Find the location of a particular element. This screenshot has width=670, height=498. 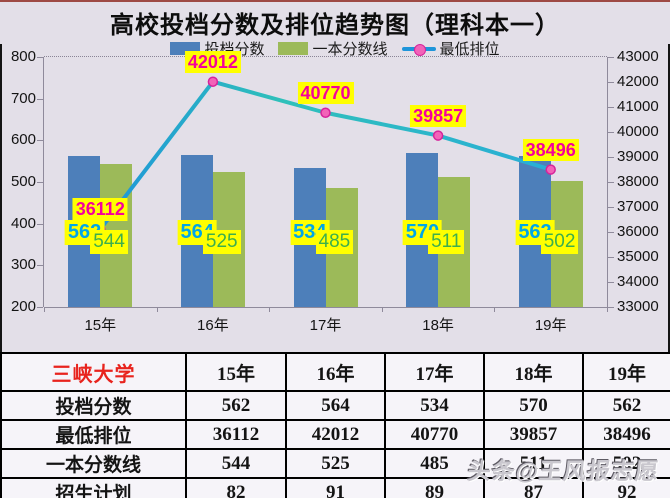

table-header-row: 三峡大学 15年 16年 17年 18年 19年 is located at coordinates (335, 372).